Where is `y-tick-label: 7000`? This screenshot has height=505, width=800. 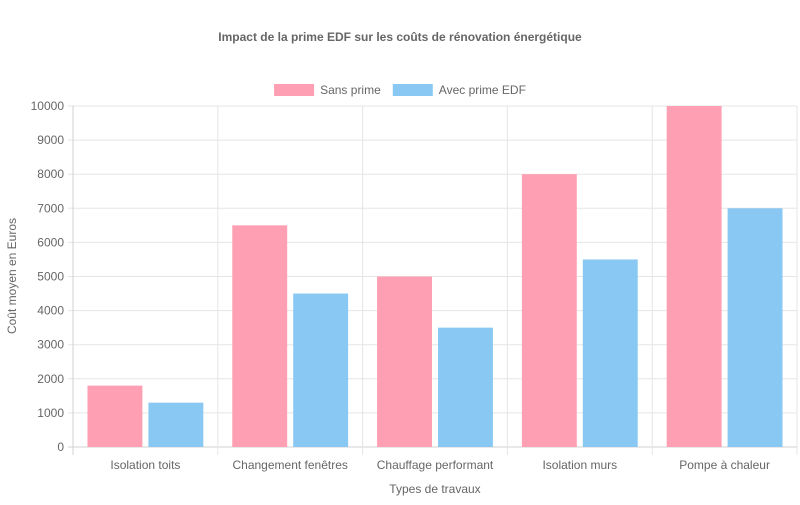
y-tick-label: 7000 is located at coordinates (50, 208).